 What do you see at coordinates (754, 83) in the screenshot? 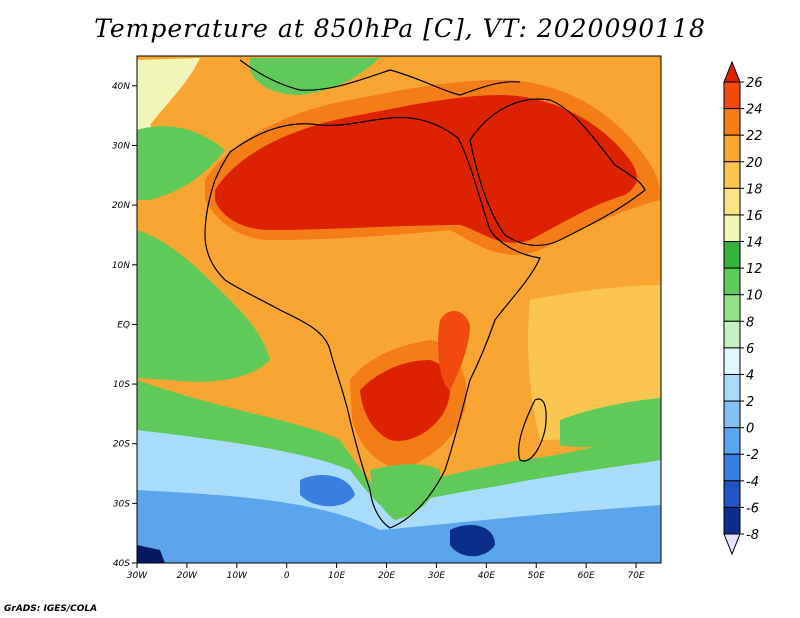
I see `colorbar-label: 26` at bounding box center [754, 83].